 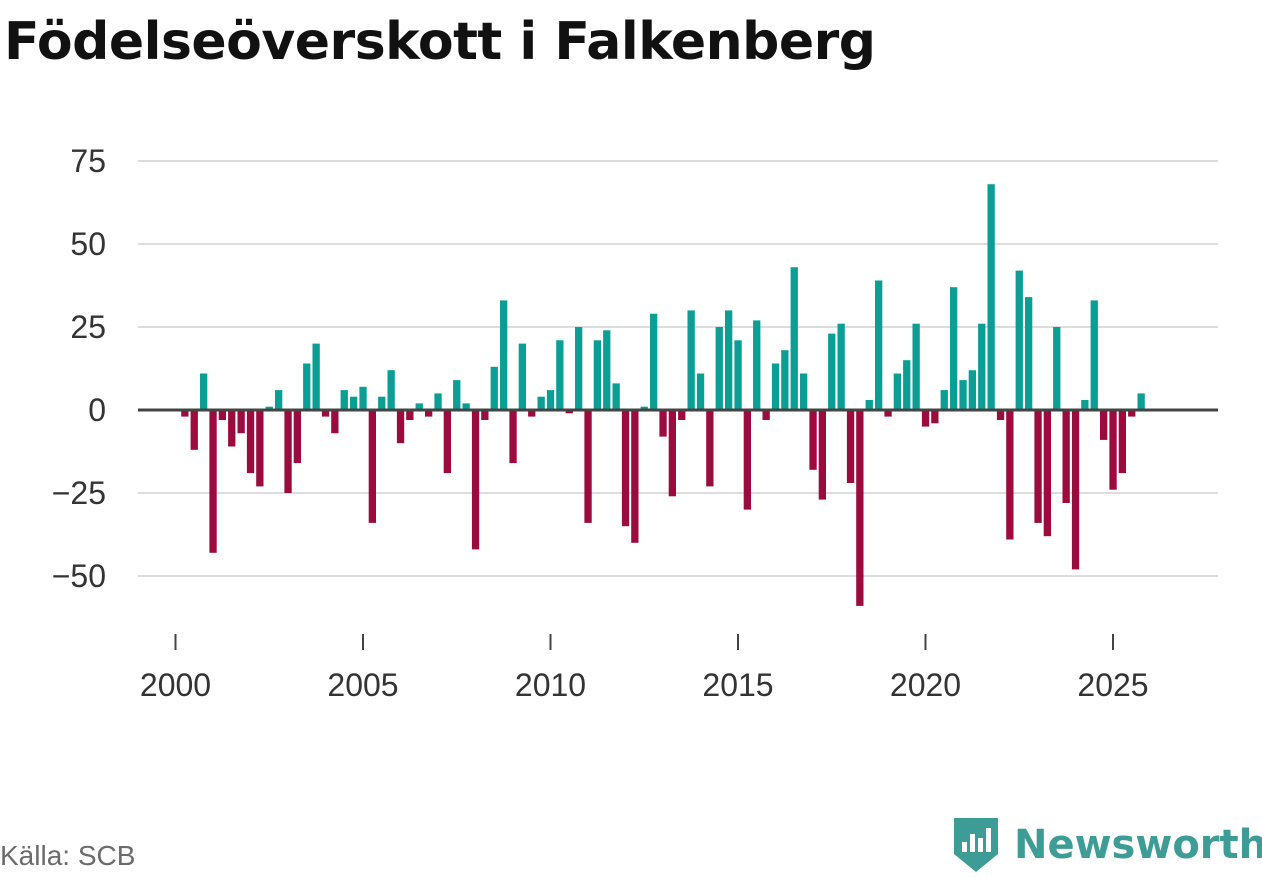 What do you see at coordinates (550, 685) in the screenshot?
I see `x-tick-label: 2010` at bounding box center [550, 685].